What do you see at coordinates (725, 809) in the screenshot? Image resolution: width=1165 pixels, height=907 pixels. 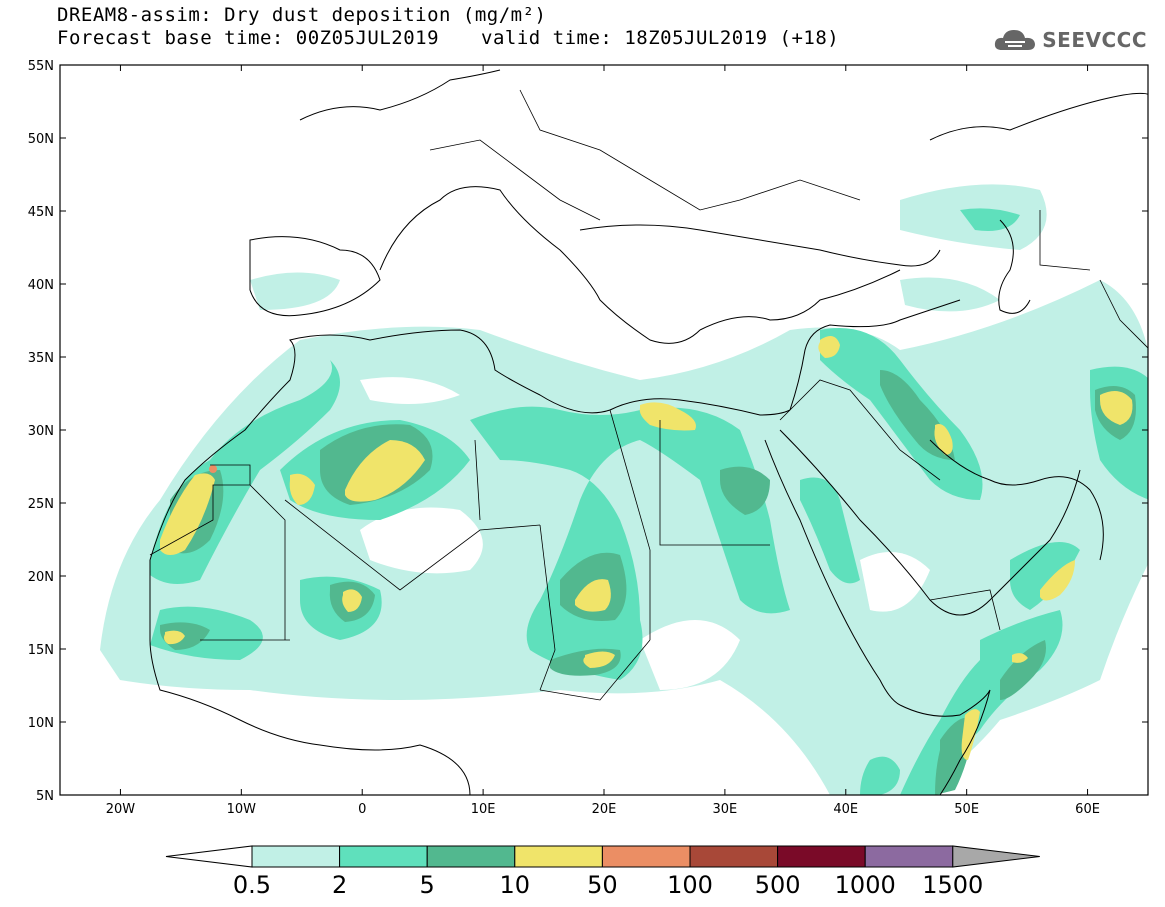 I see `lon-label: 30E` at bounding box center [725, 809].